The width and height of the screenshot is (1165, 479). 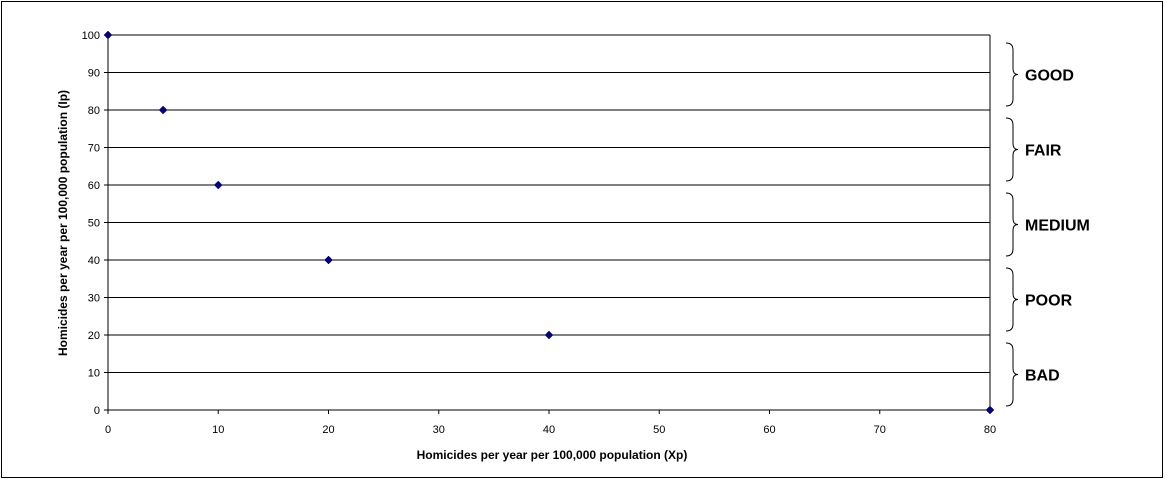 I want to click on x-tick-label: 40, so click(x=549, y=430).